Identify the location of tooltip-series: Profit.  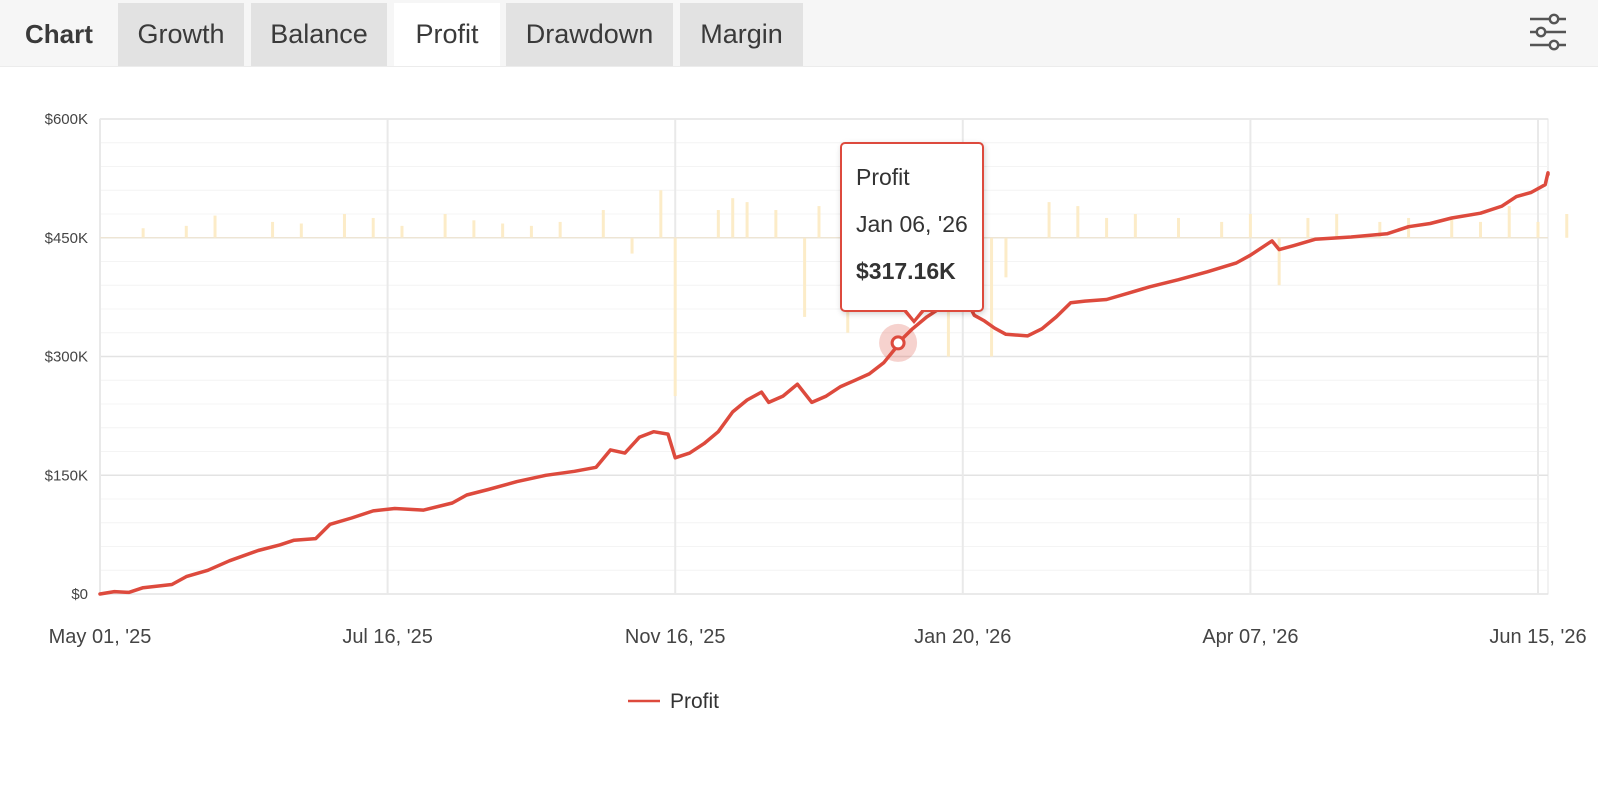
(883, 177).